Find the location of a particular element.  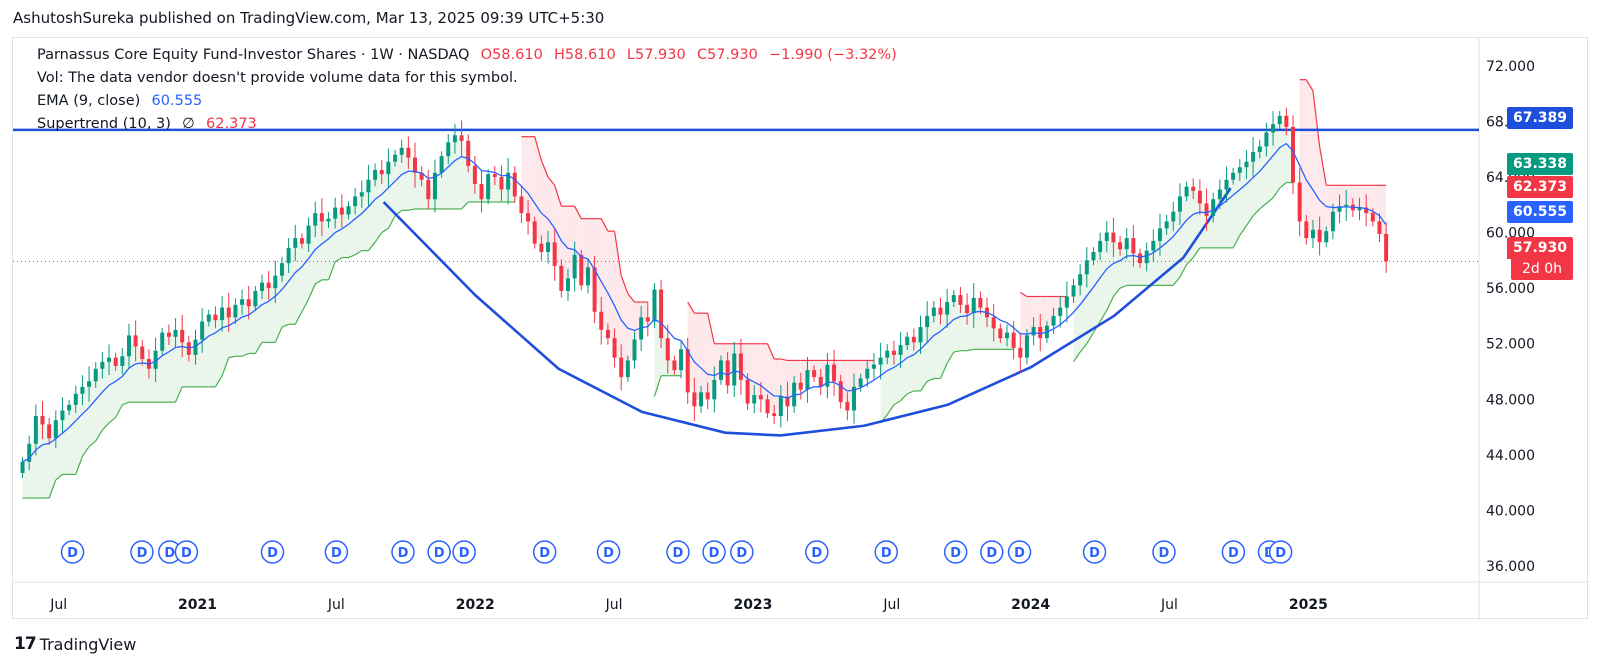

legend-ema-row: EMA (9, close) 60.555 is located at coordinates (120, 101).